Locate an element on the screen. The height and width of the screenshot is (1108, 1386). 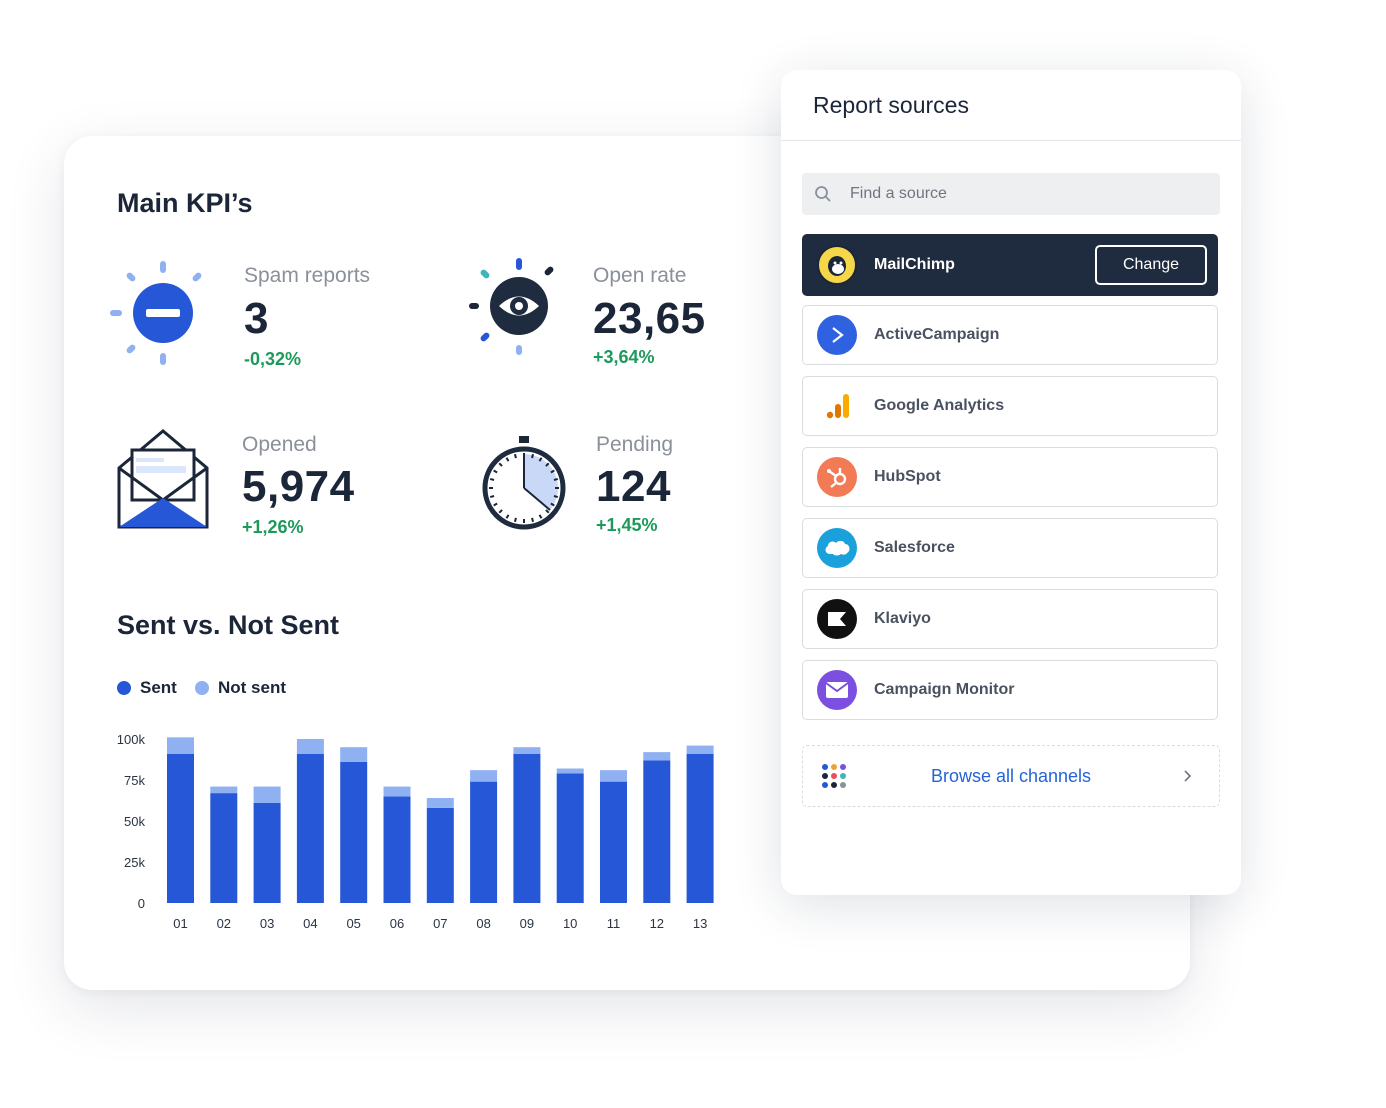
kpi-label-spam: Spam reports is located at coordinates (307, 275).